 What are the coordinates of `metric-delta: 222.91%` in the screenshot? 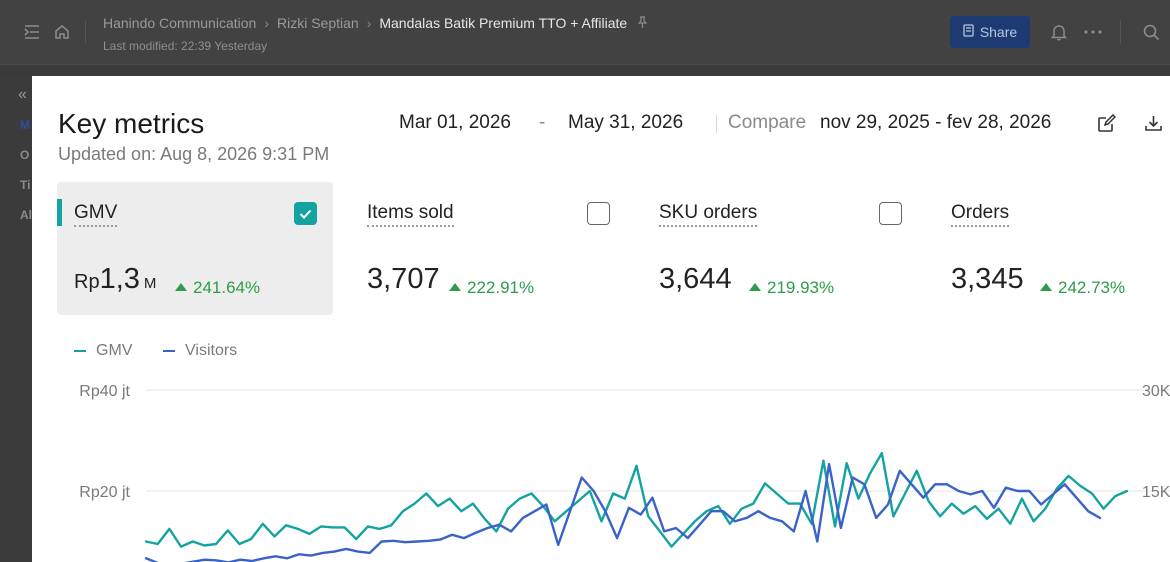 It's located at (491, 288).